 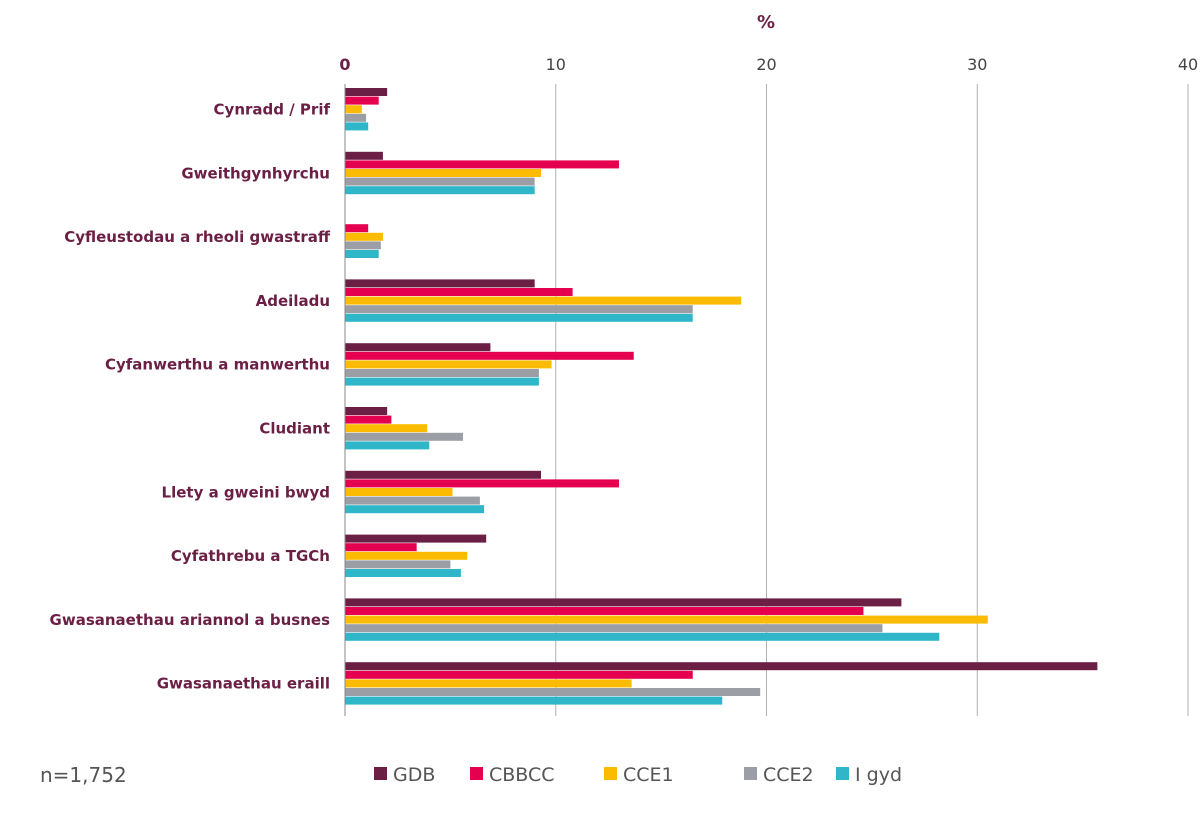 What do you see at coordinates (878, 775) in the screenshot?
I see `legend-label: I gyd` at bounding box center [878, 775].